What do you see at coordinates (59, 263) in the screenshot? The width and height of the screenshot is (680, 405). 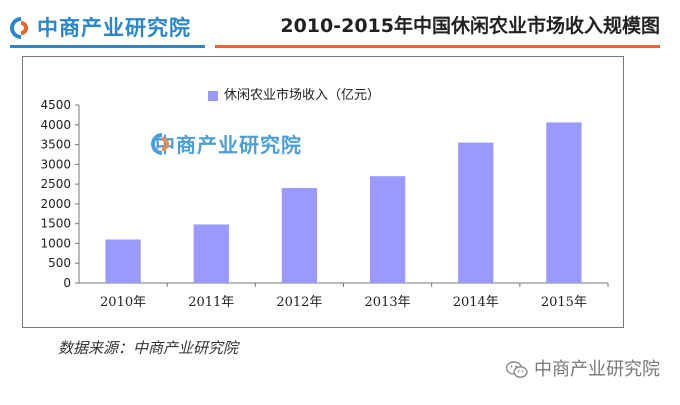 I see `y-tick-label: 500` at bounding box center [59, 263].